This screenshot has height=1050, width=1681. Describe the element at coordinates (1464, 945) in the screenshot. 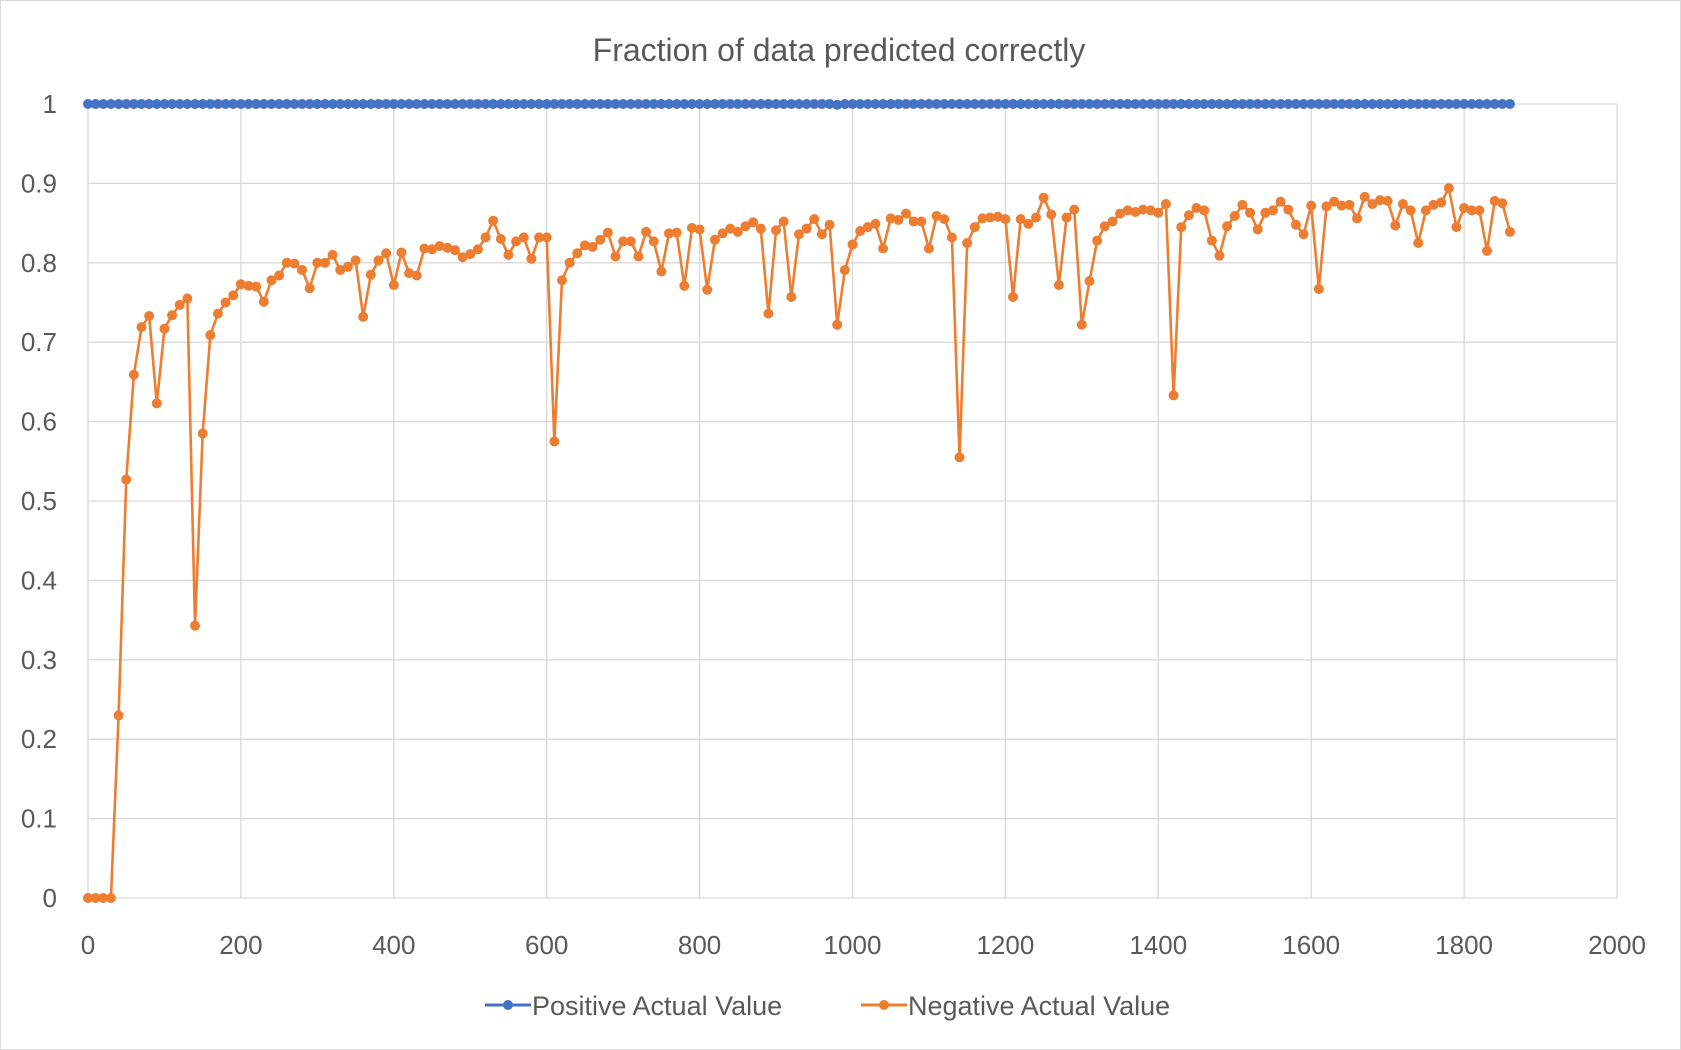

I see `x-tick-label: 1800` at that location.